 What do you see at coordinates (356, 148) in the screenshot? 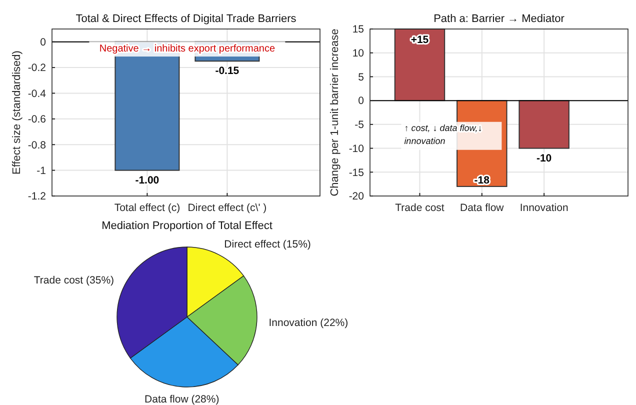
I see `y-tick-label: -10` at bounding box center [356, 148].